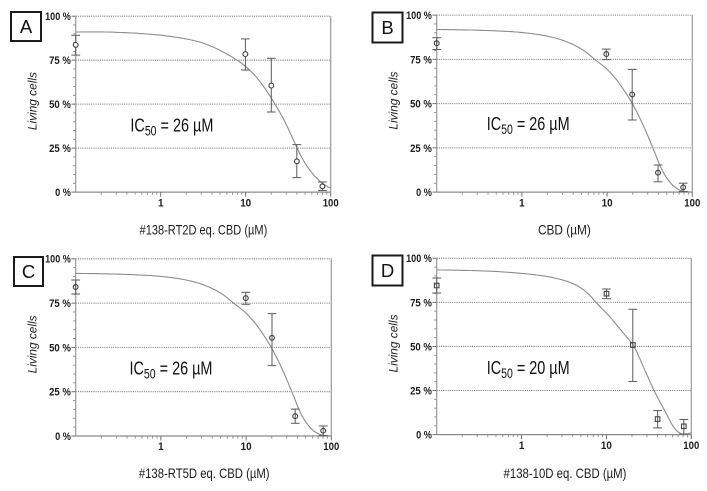  I want to click on svg-text: CBD (µM), so click(564, 230).